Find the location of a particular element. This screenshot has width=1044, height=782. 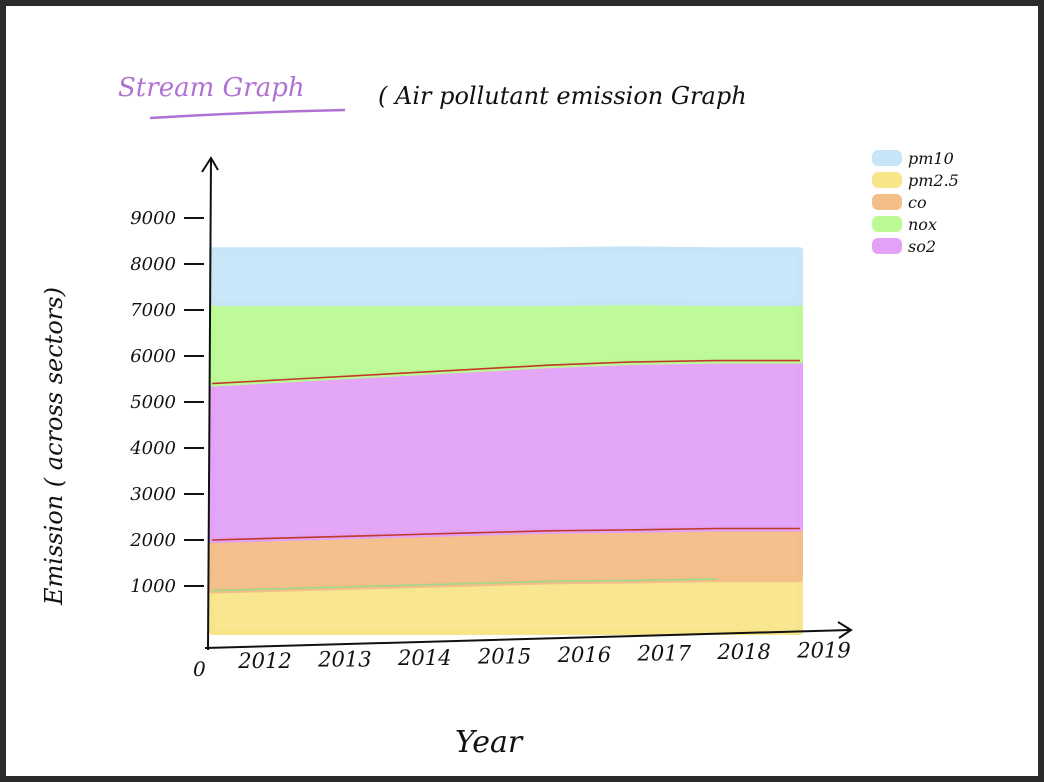

x-tick-labels: 2012 2013 2014 2015 2016 2017 2018 2019 is located at coordinates (543, 656).